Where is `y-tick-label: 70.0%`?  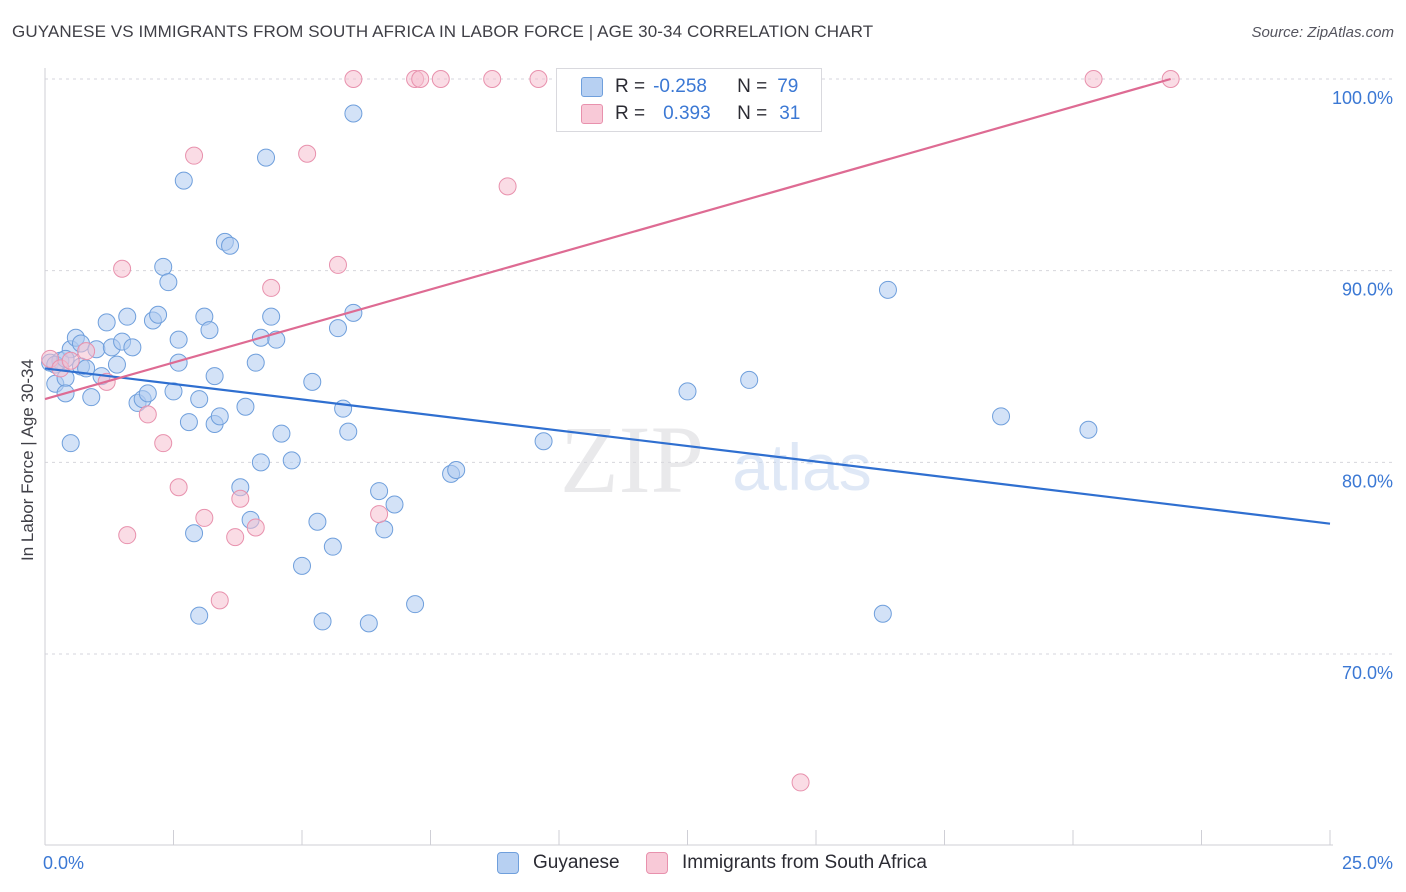 y-tick-label: 70.0% is located at coordinates (1367, 673).